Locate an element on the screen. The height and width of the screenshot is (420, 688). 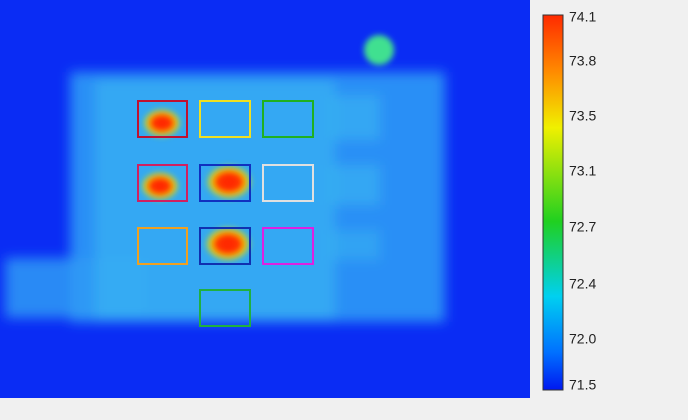
colorbar-label: 73.1 is located at coordinates (582, 171).